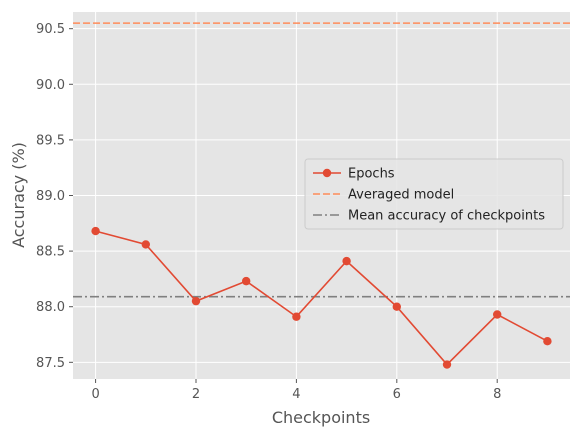 This screenshot has height=436, width=580. Describe the element at coordinates (50, 252) in the screenshot. I see `y-tick-label: 88.5` at that location.